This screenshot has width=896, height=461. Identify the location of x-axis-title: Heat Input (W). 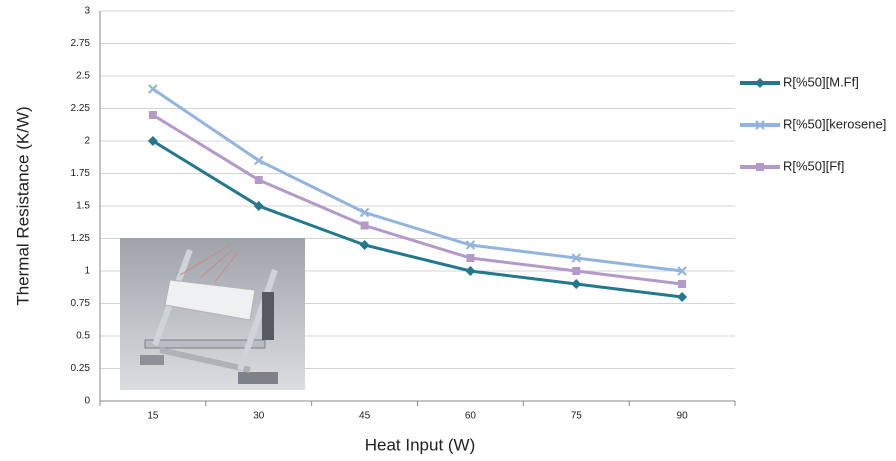
(420, 444).